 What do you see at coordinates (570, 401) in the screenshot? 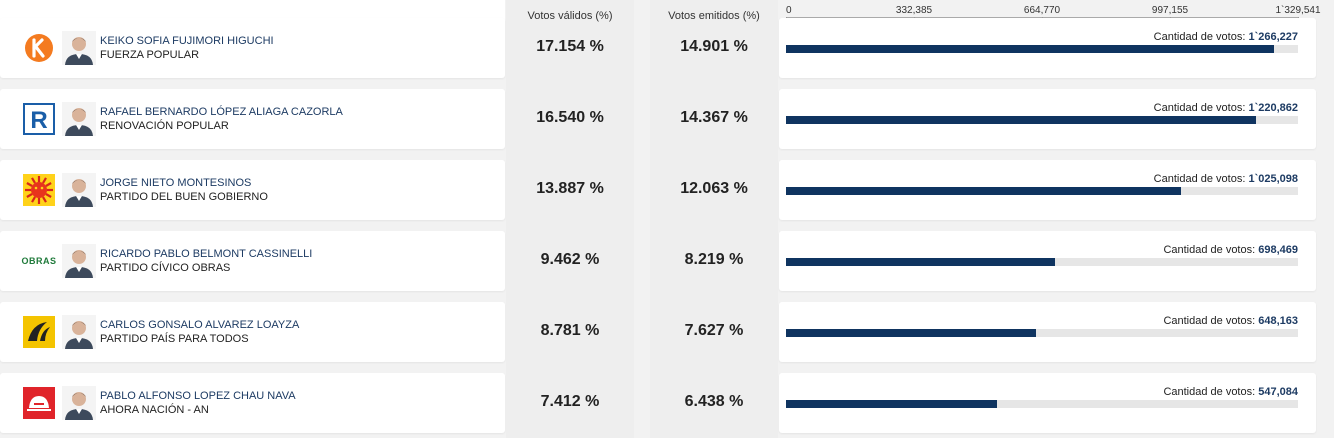
I see `votos-validos-value: 7.412 %` at bounding box center [570, 401].